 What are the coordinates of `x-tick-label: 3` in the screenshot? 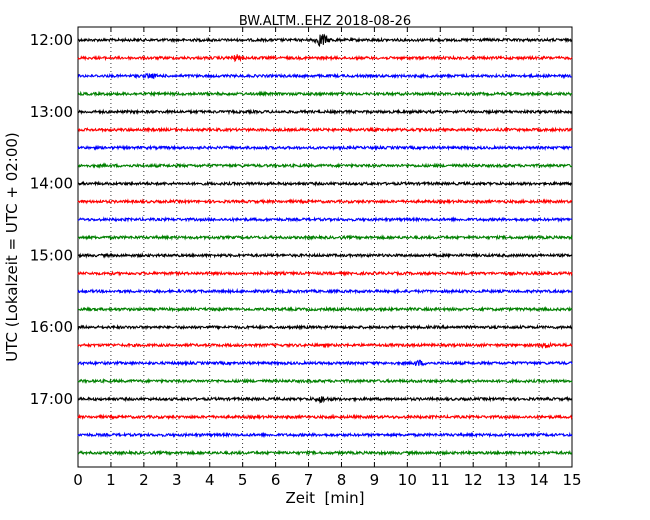 It's located at (177, 480).